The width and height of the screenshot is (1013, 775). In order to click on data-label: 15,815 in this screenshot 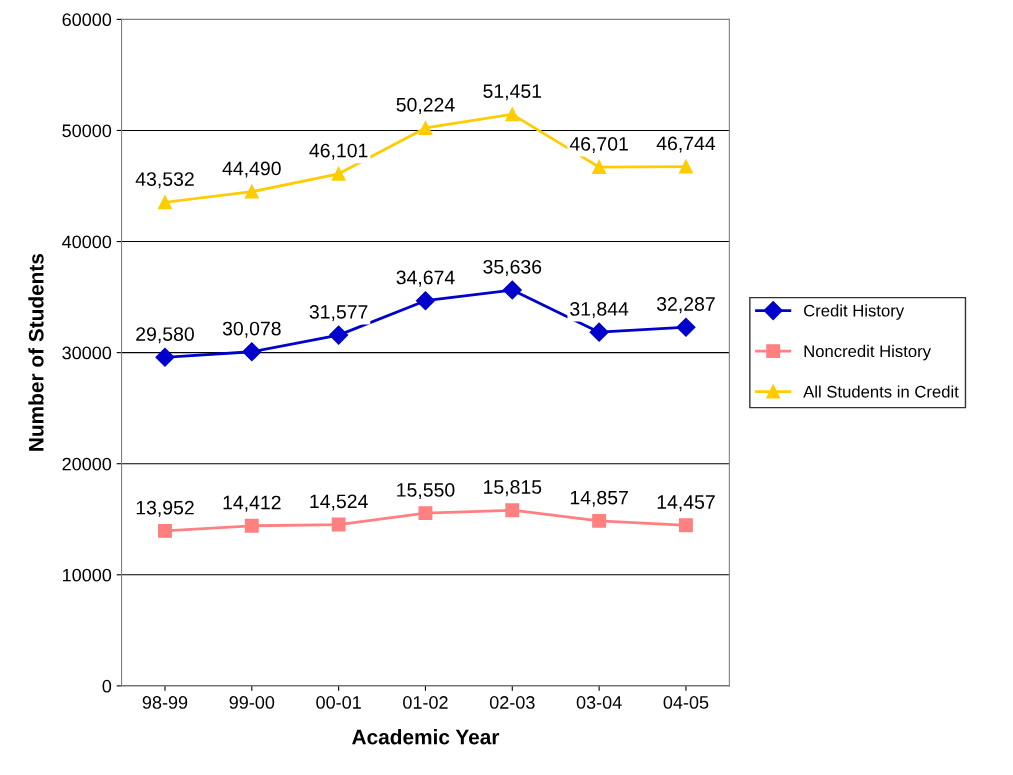, I will do `click(513, 488)`.